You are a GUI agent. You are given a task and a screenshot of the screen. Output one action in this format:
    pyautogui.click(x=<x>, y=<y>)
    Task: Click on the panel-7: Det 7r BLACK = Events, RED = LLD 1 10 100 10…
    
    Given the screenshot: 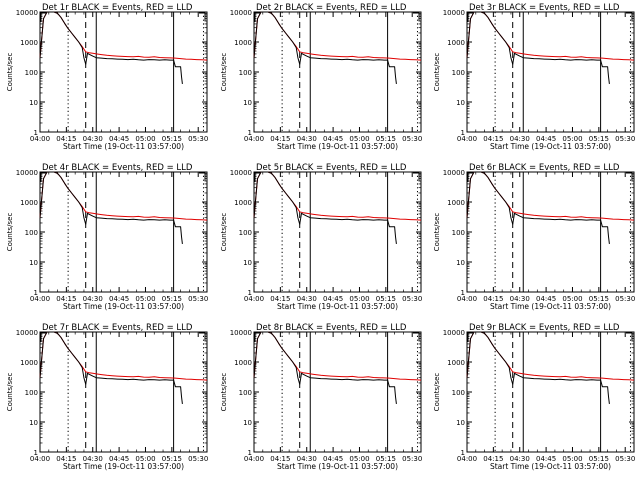 What is the action you would take?
    pyautogui.click(x=107, y=397)
    